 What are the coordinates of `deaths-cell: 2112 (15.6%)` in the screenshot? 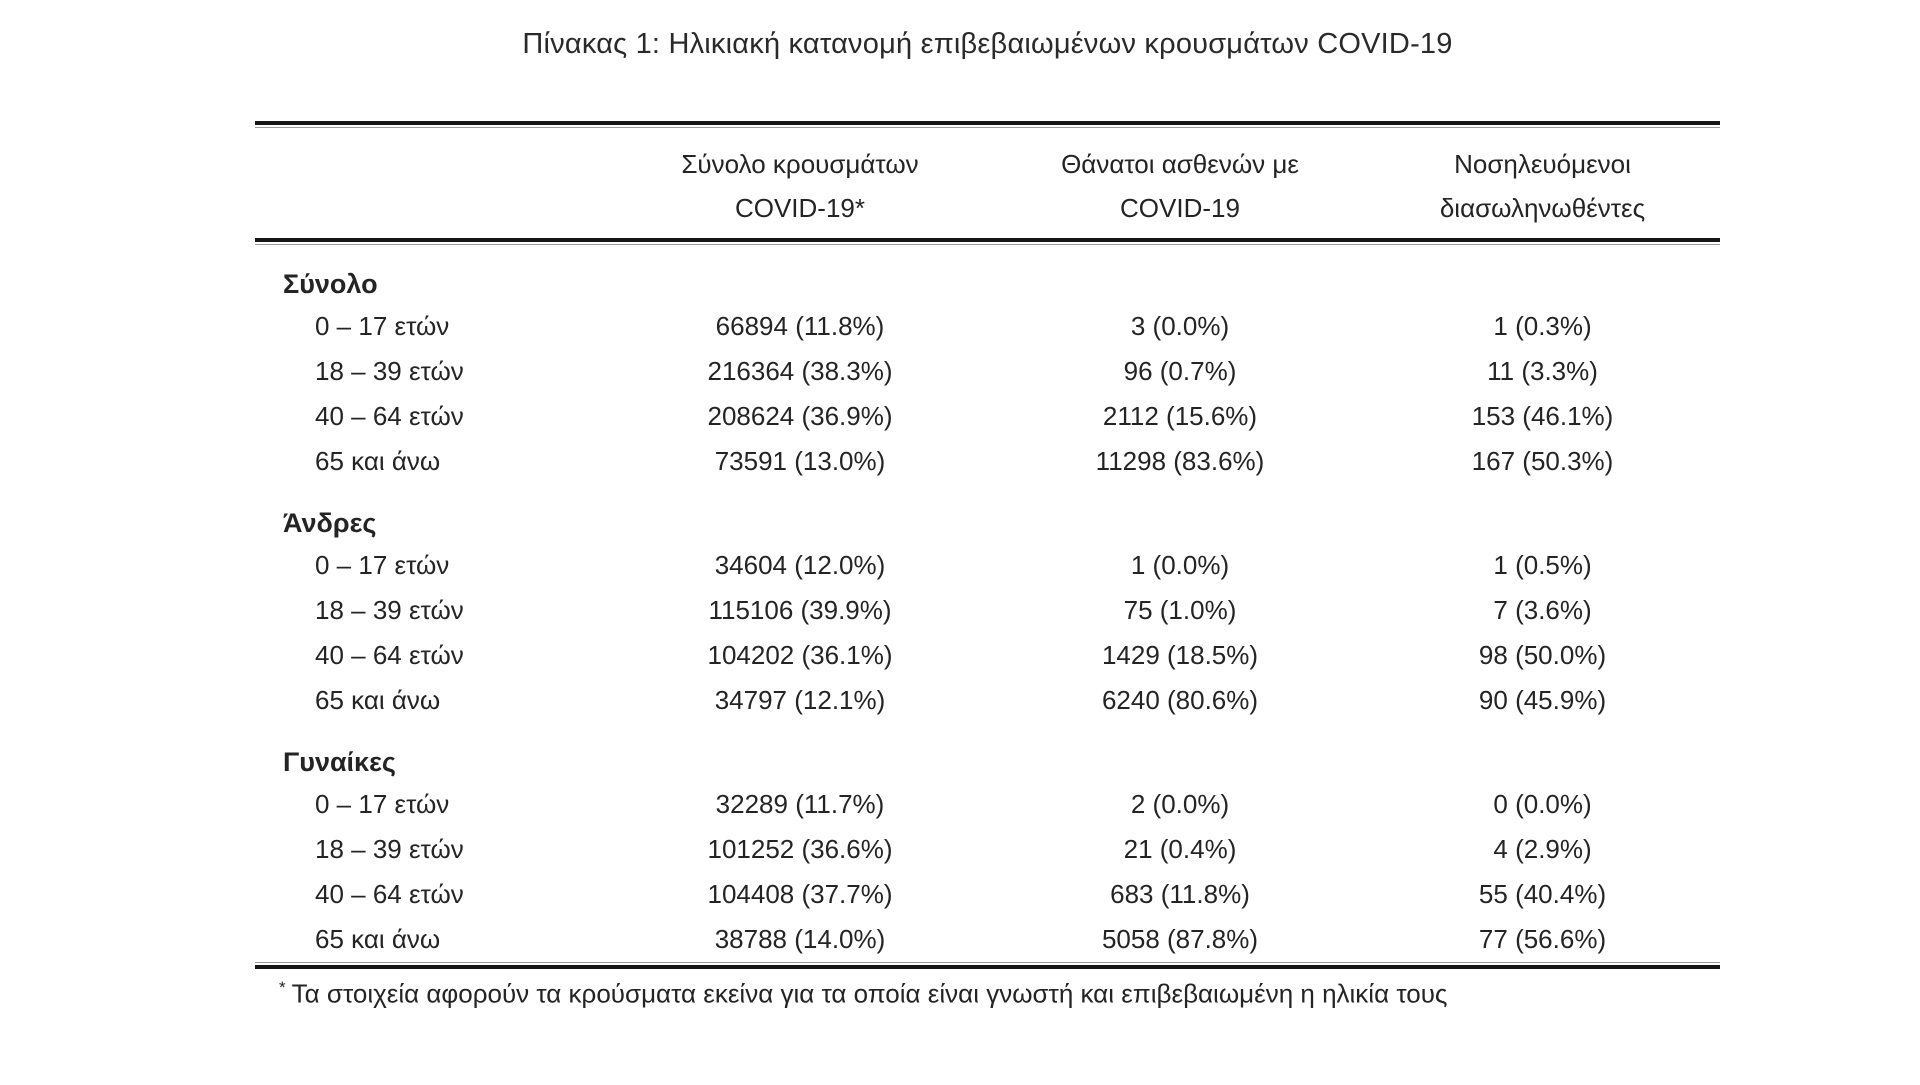 It's located at (1180, 416).